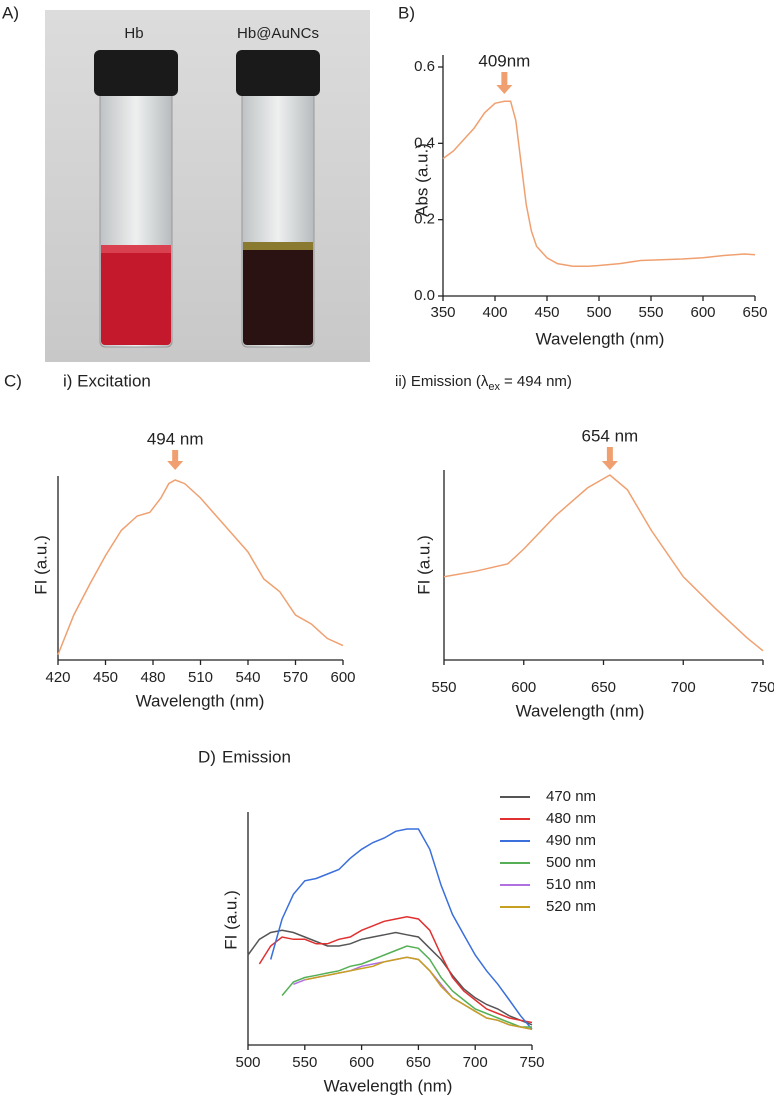 This screenshot has width=774, height=1103. What do you see at coordinates (107, 380) in the screenshot?
I see `chart-title: i) Excitation` at bounding box center [107, 380].